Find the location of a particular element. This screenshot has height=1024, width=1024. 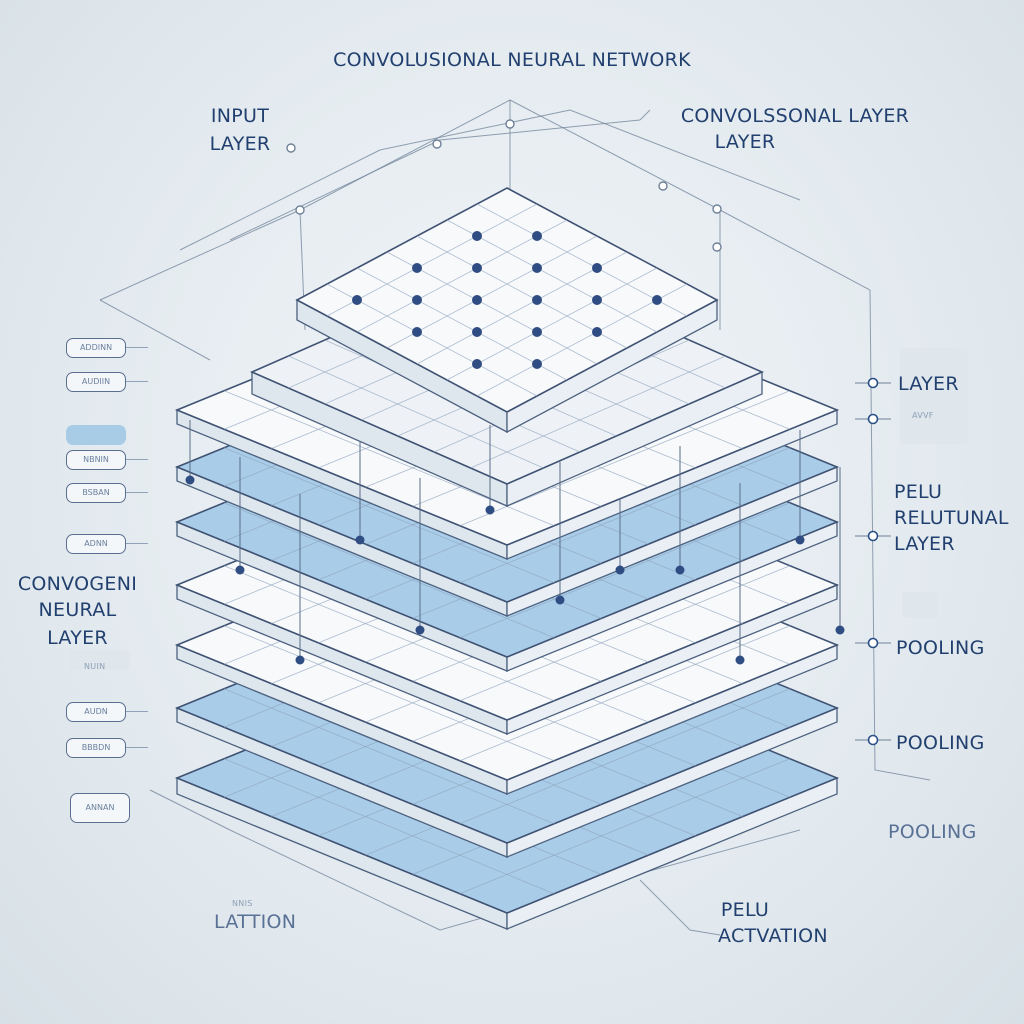

layer-9-grid-a2 is located at coordinates (462, 324).